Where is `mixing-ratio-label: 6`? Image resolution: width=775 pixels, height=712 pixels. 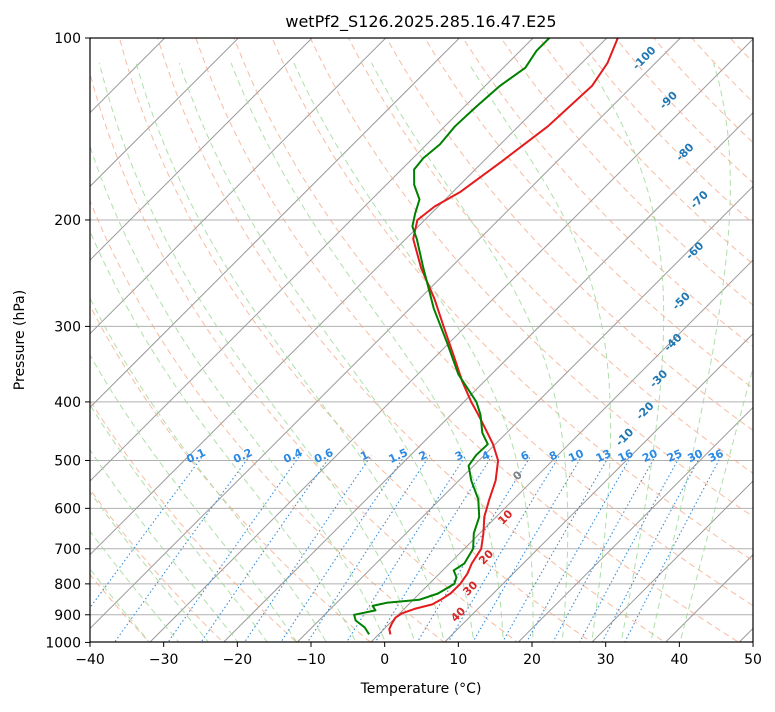 mixing-ratio-label: 6 is located at coordinates (525, 455).